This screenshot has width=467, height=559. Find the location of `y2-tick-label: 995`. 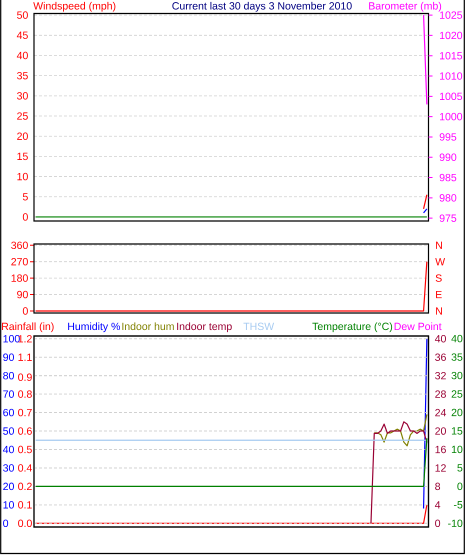

y2-tick-label: 995 is located at coordinates (448, 137).